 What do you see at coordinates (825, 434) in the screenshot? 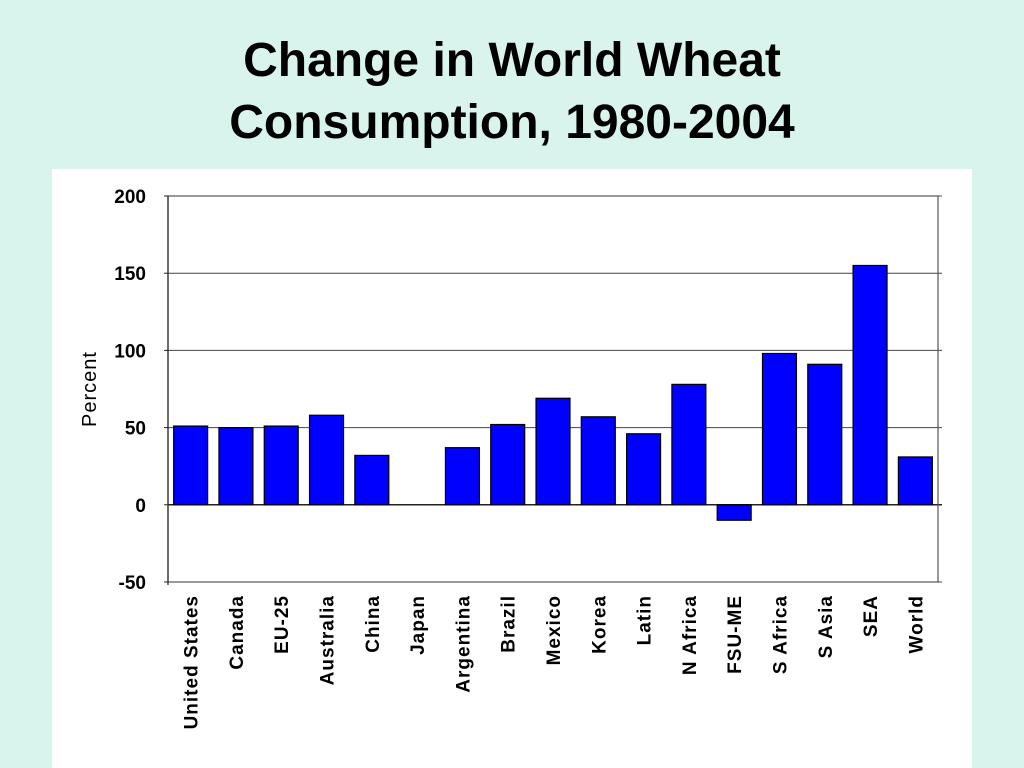
I see `bar-s-asia` at bounding box center [825, 434].